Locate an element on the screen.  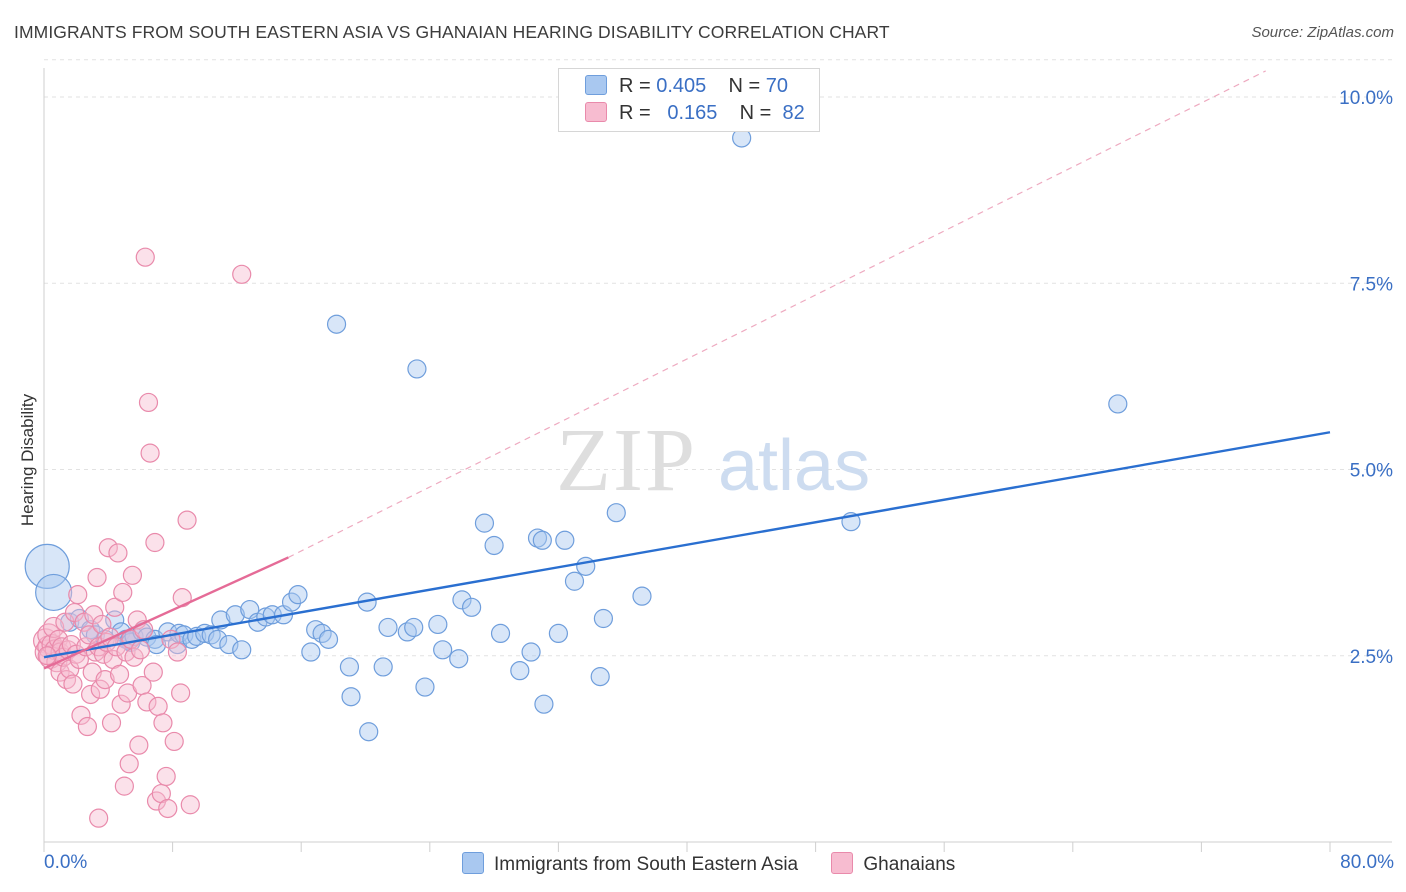
legend-row-sea: R = 0.405 N = 70 is located at coordinates (686, 87).